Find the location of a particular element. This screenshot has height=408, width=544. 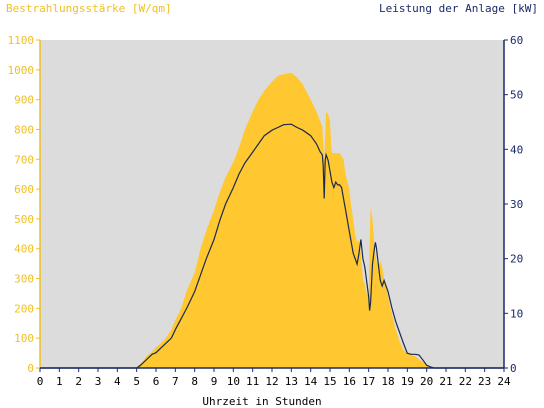

left-tick-label: 1100 is located at coordinates (21, 40).